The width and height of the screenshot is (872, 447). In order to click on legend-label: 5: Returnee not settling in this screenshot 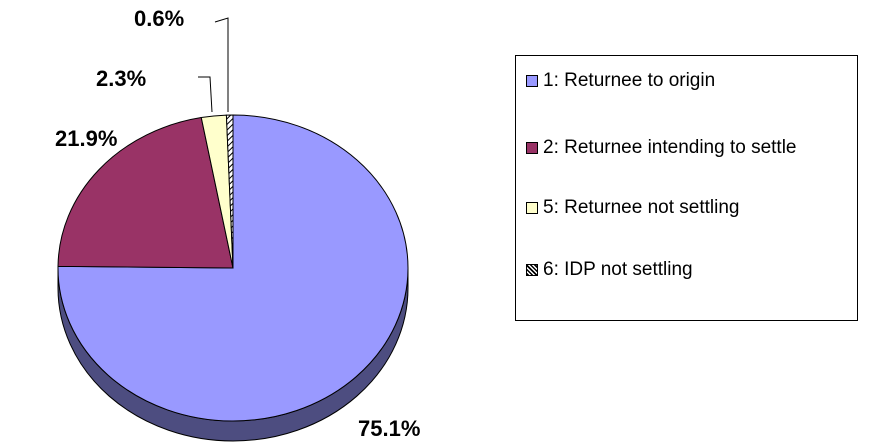, I will do `click(641, 207)`.